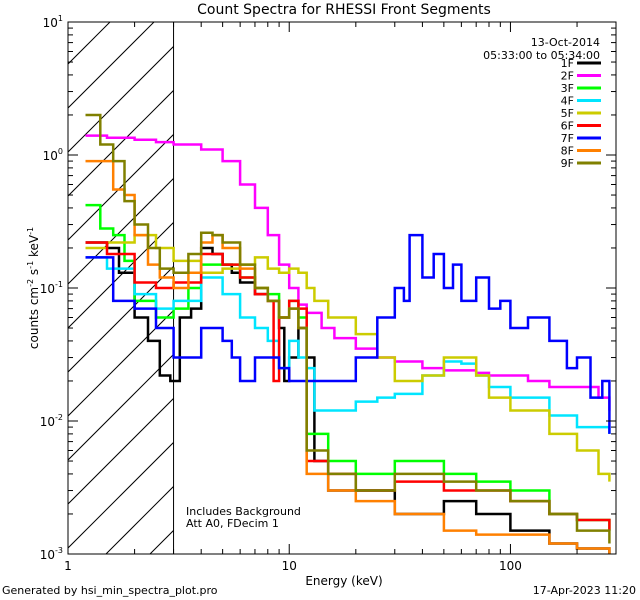 This screenshot has height=600, width=640. Describe the element at coordinates (567, 101) in the screenshot. I see `legend-label-4F: 4F` at that location.